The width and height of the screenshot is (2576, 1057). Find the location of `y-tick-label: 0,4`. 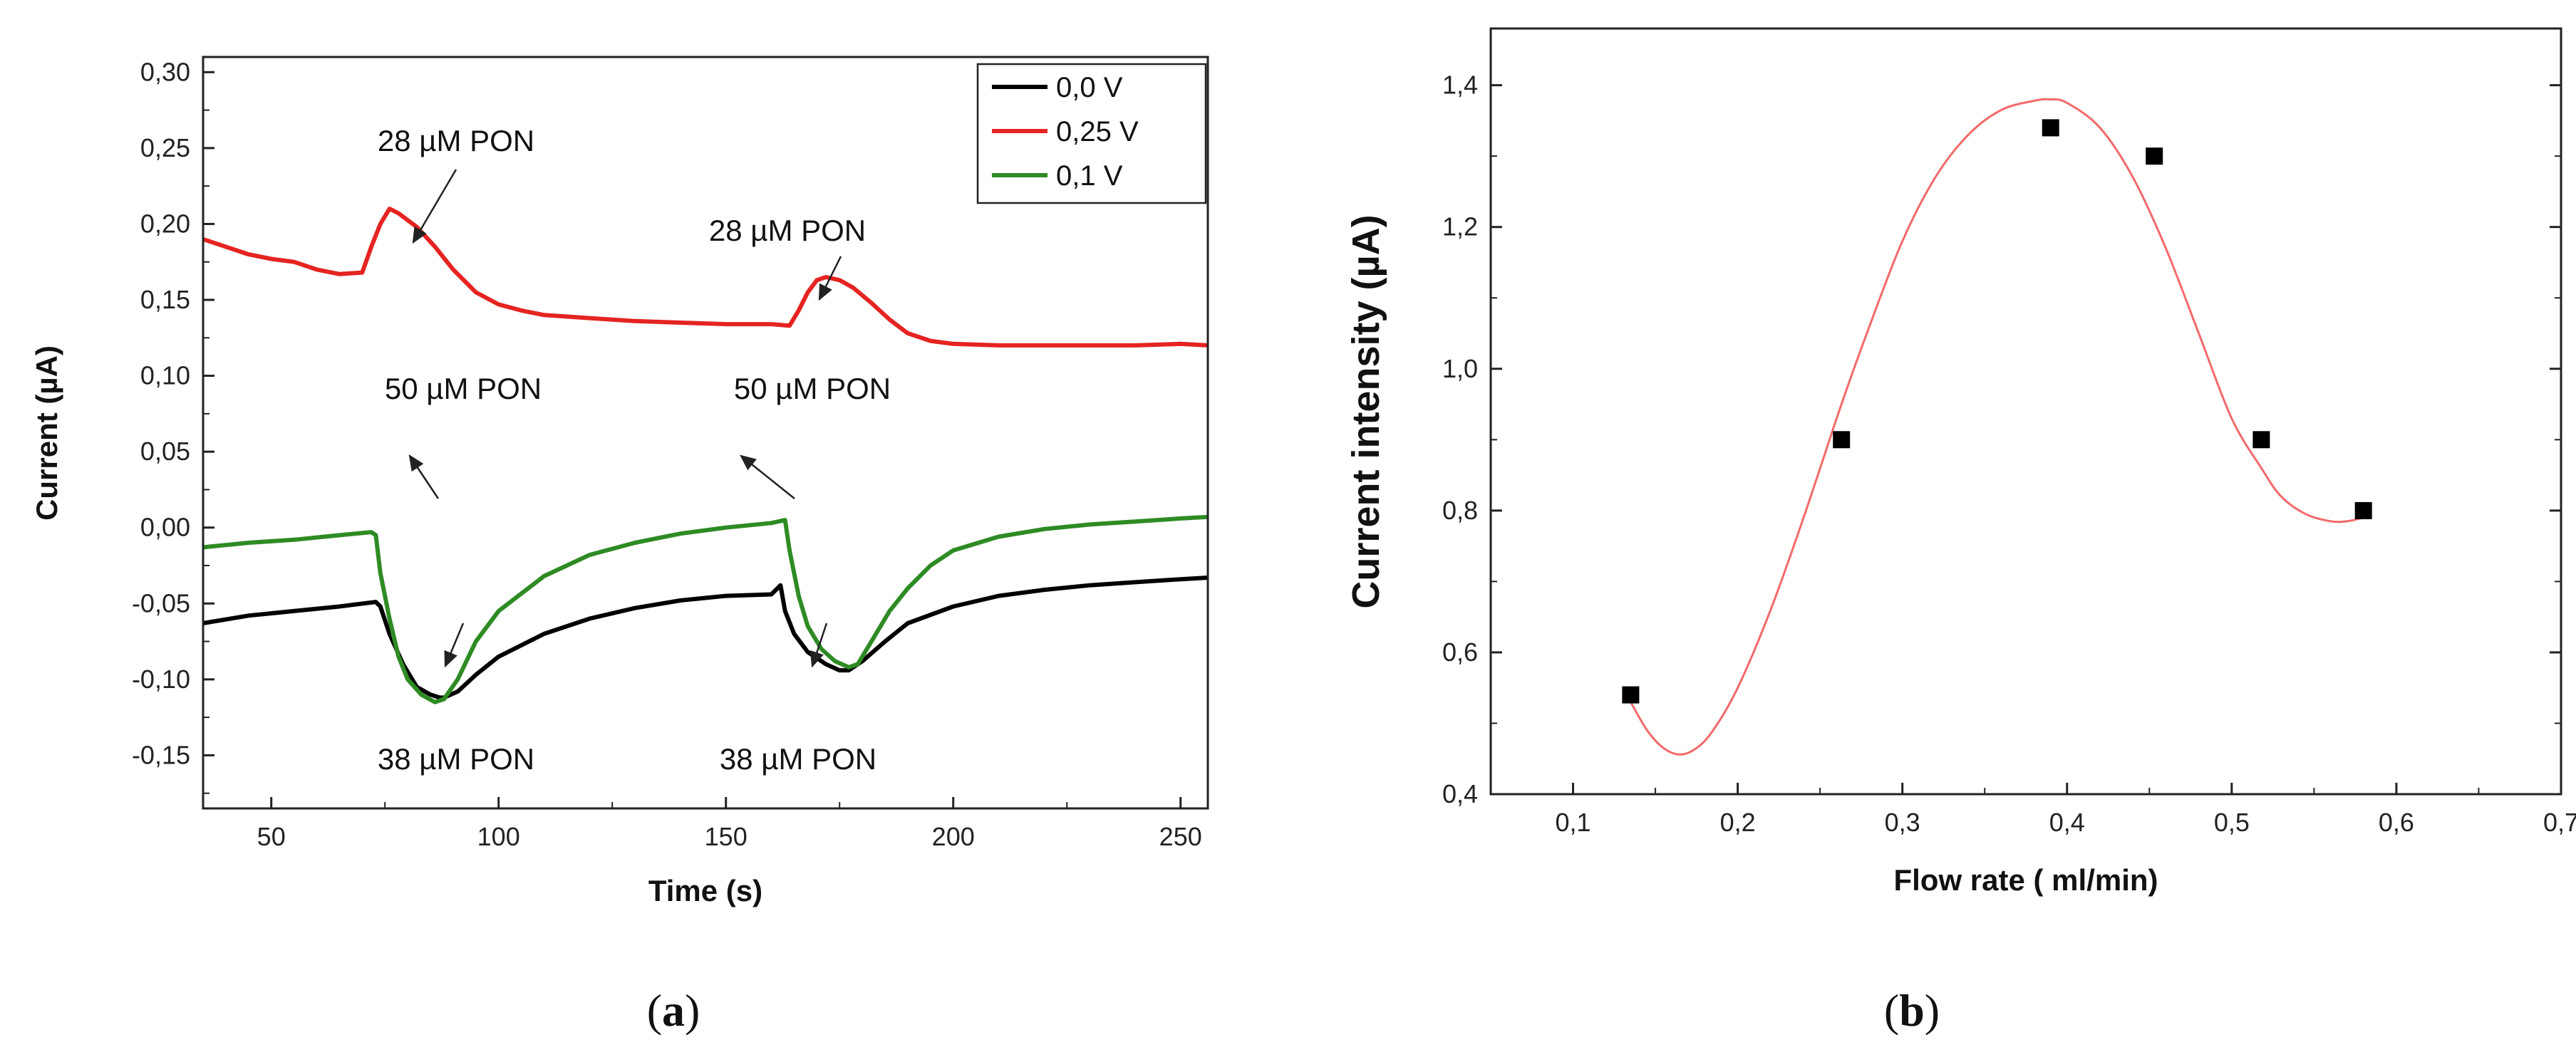

y-tick-label: 0,4 is located at coordinates (1460, 793).